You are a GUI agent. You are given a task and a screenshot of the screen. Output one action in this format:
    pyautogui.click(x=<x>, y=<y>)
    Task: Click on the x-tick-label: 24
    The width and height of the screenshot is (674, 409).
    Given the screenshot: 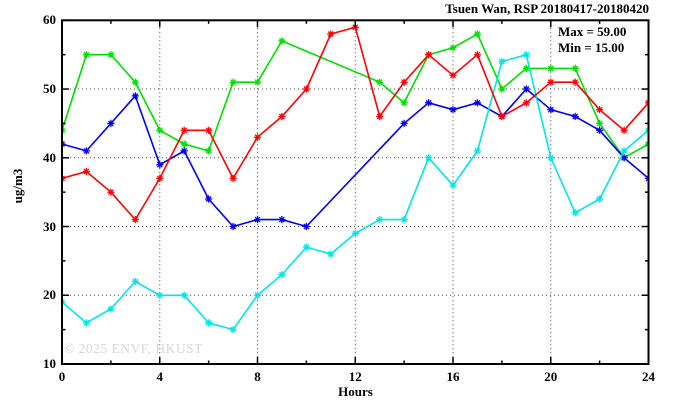 What is the action you would take?
    pyautogui.click(x=648, y=376)
    